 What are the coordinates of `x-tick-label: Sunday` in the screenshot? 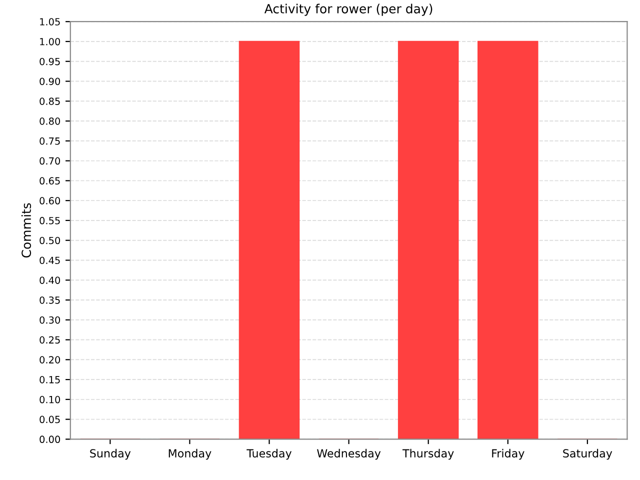 It's located at (110, 454).